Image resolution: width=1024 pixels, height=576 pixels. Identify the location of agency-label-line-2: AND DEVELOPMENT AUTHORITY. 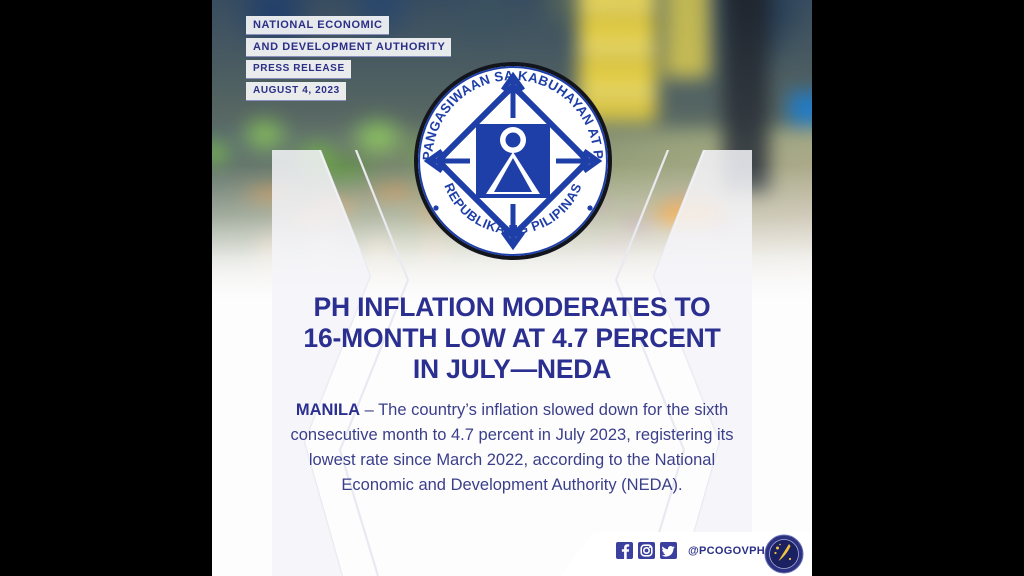
(349, 47).